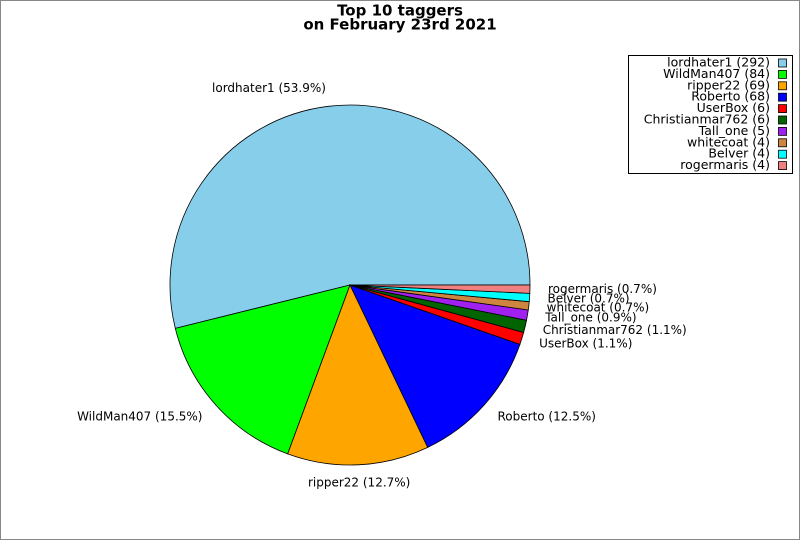 Image resolution: width=800 pixels, height=540 pixels. What do you see at coordinates (707, 119) in the screenshot?
I see `legend-label: Christianmar762 (6)` at bounding box center [707, 119].